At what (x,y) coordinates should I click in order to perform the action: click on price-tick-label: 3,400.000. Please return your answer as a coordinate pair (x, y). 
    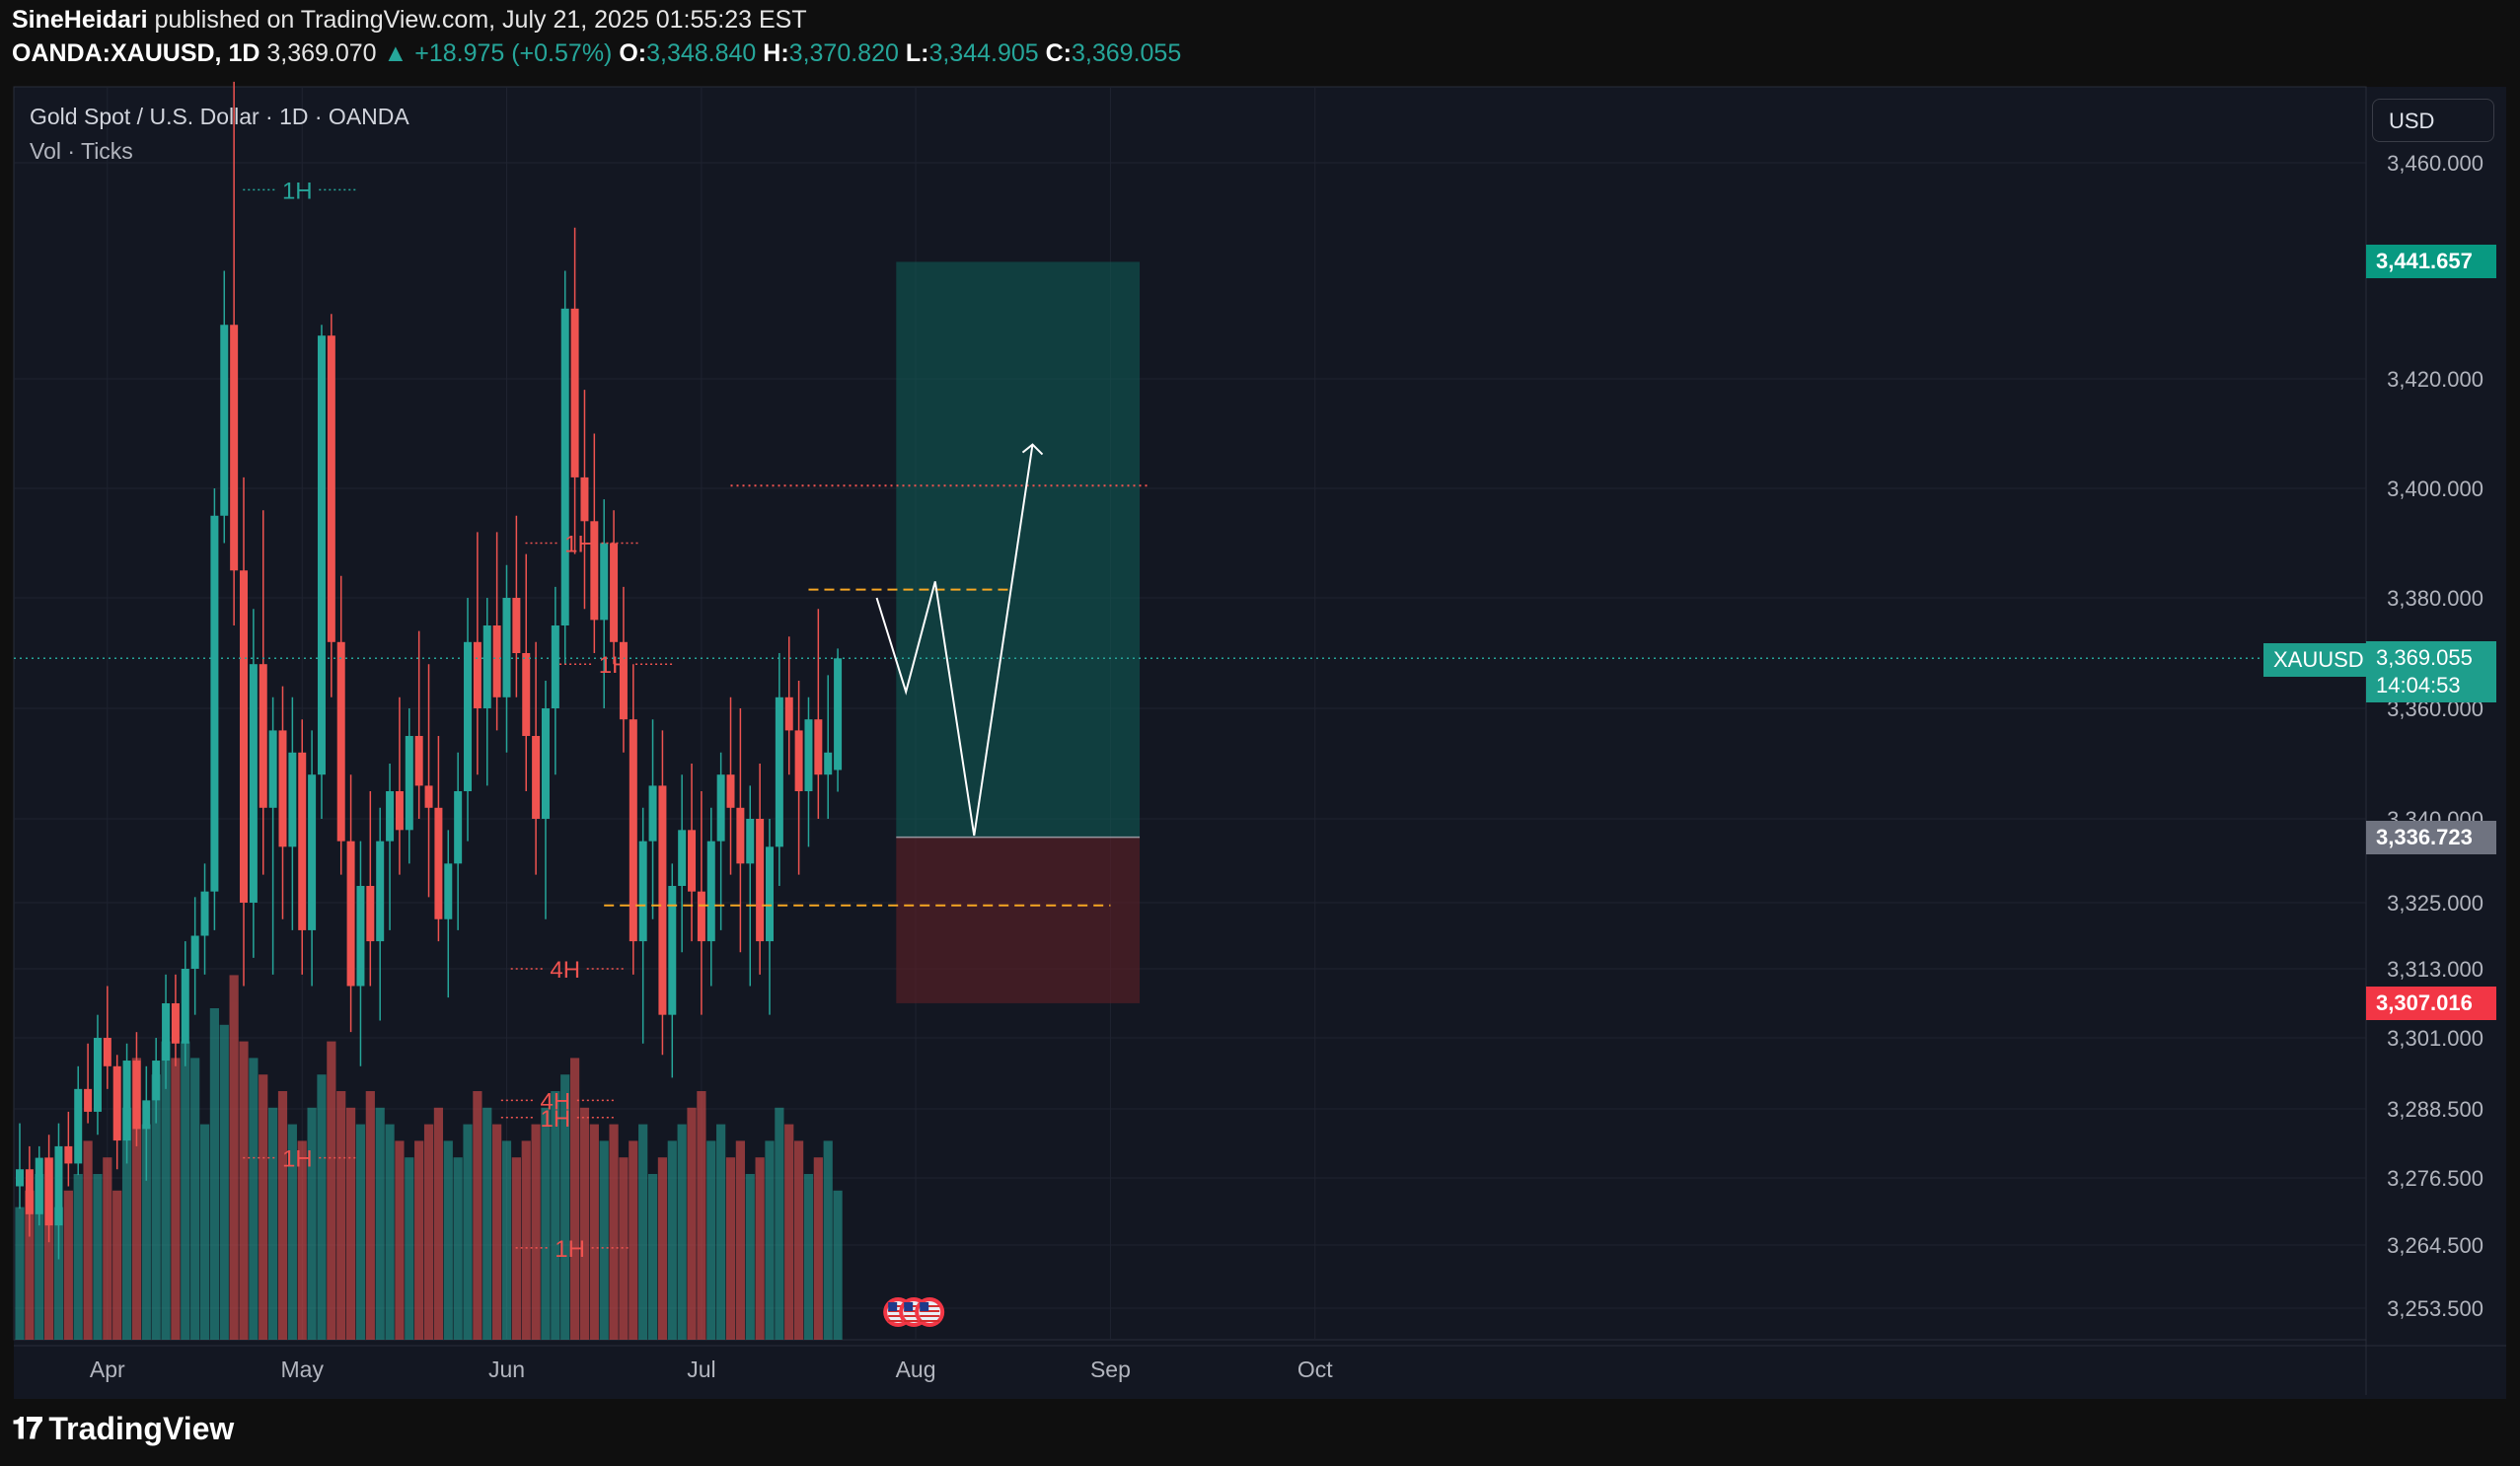
    Looking at the image, I should click on (2435, 488).